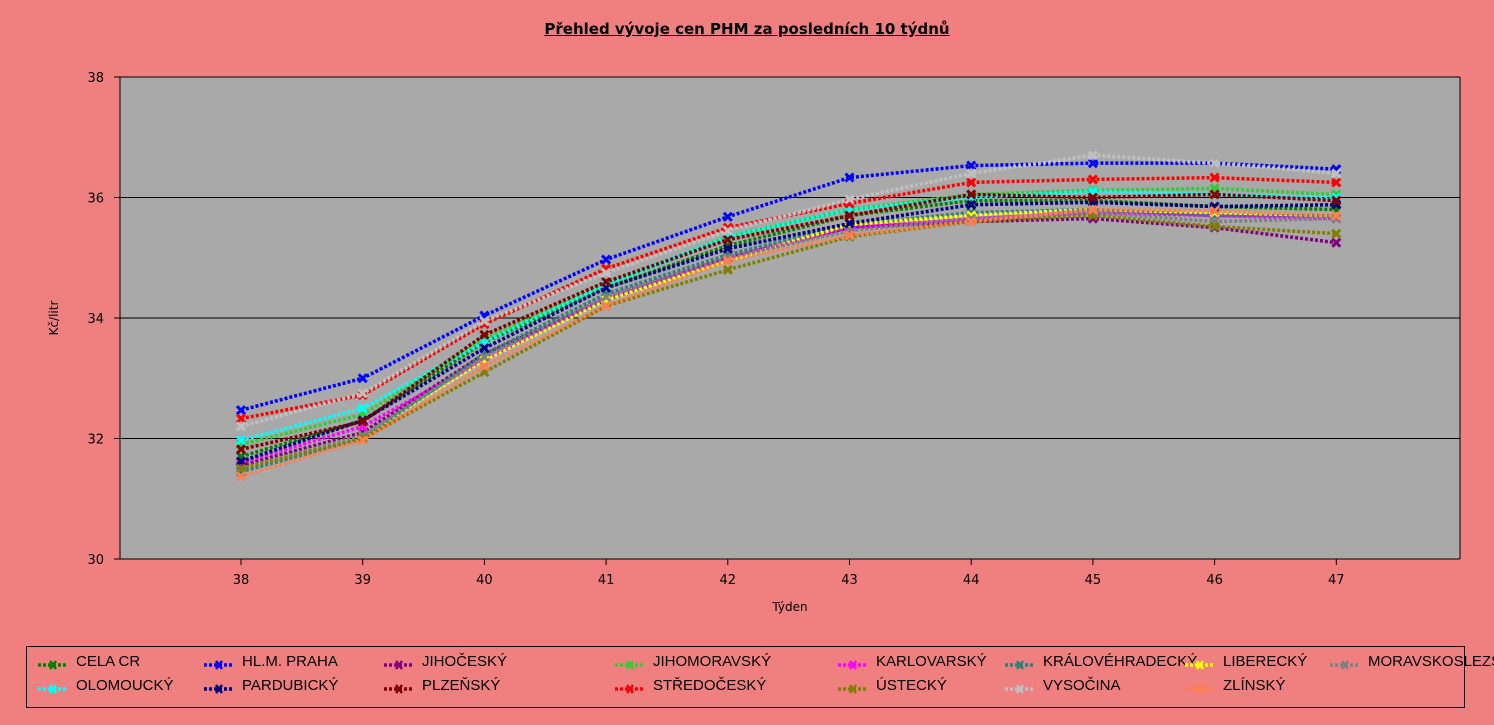  What do you see at coordinates (290, 661) in the screenshot?
I see `legend-label: HL.M. PRAHA` at bounding box center [290, 661].